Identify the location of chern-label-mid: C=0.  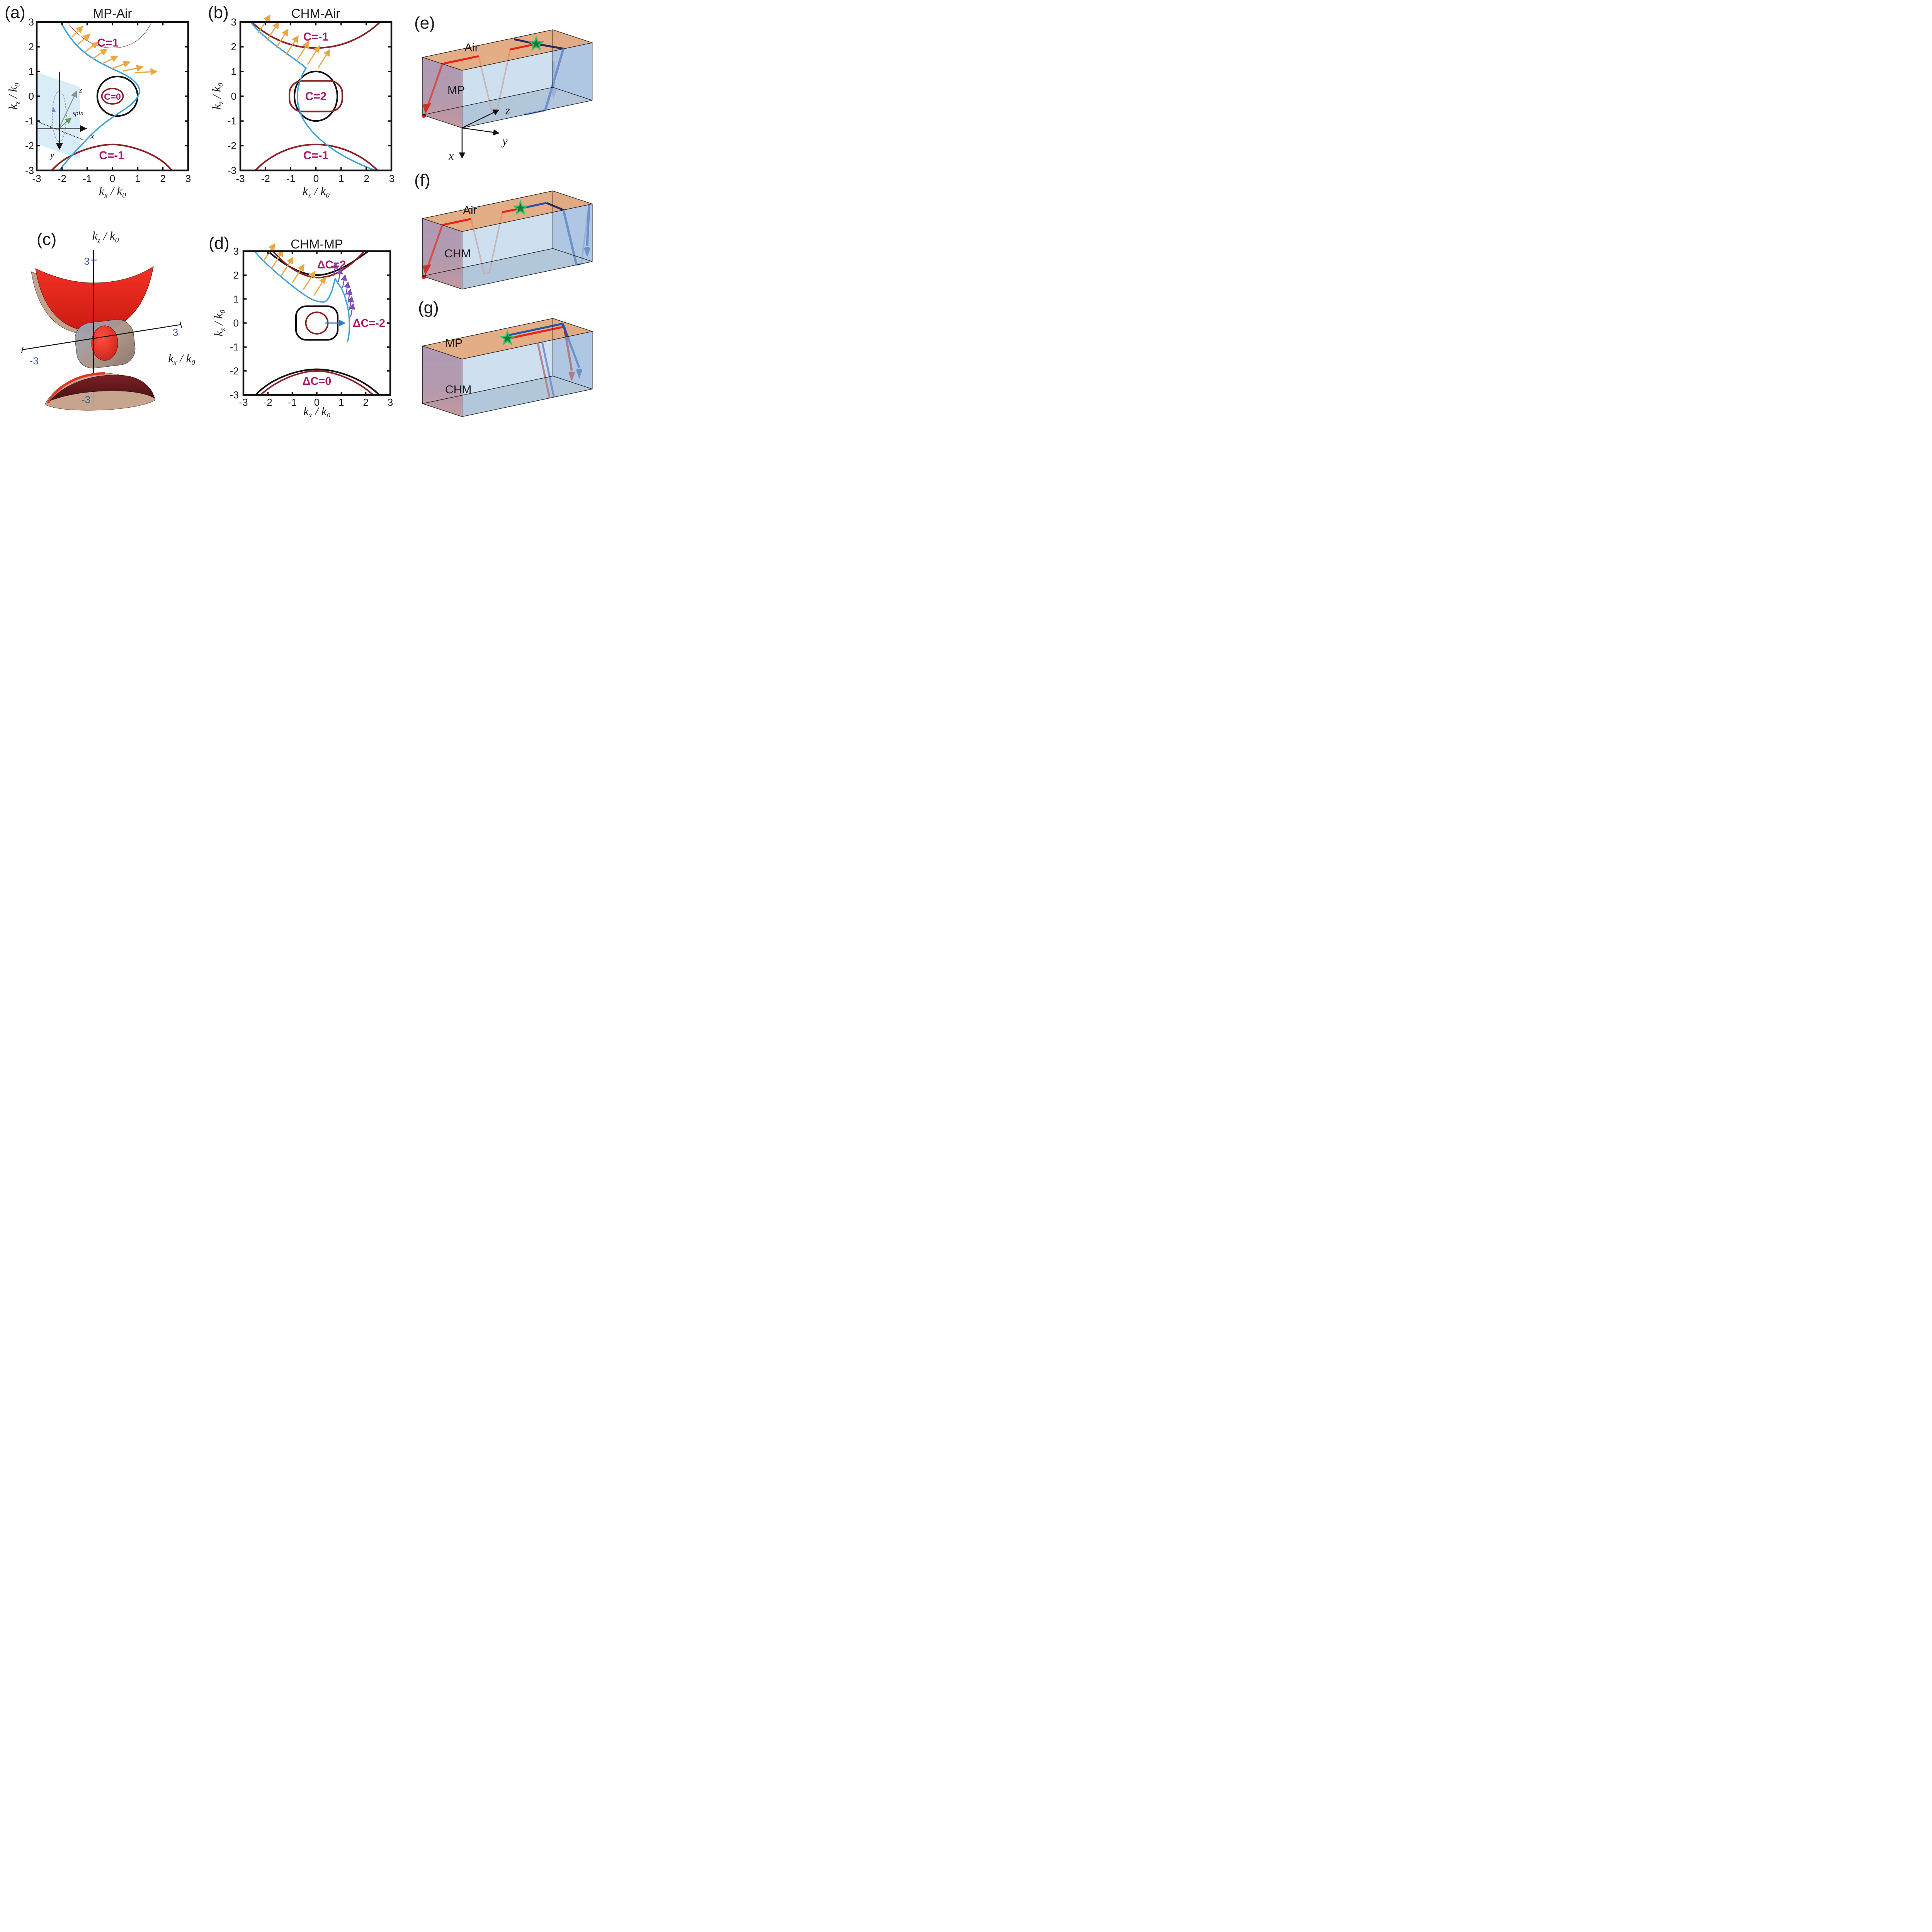
(112, 97).